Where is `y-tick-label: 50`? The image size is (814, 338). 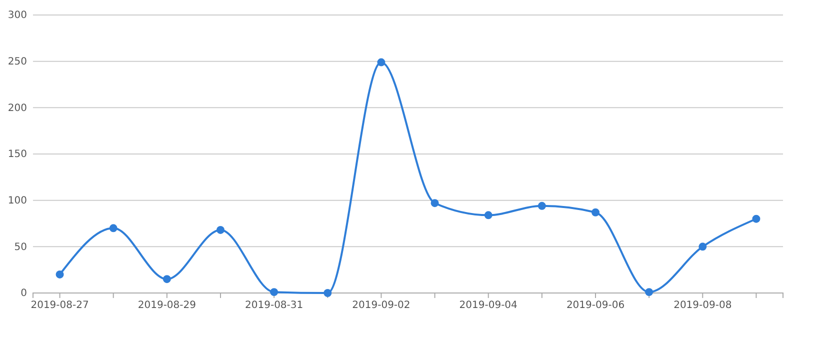
y-tick-label: 50 is located at coordinates (20, 247).